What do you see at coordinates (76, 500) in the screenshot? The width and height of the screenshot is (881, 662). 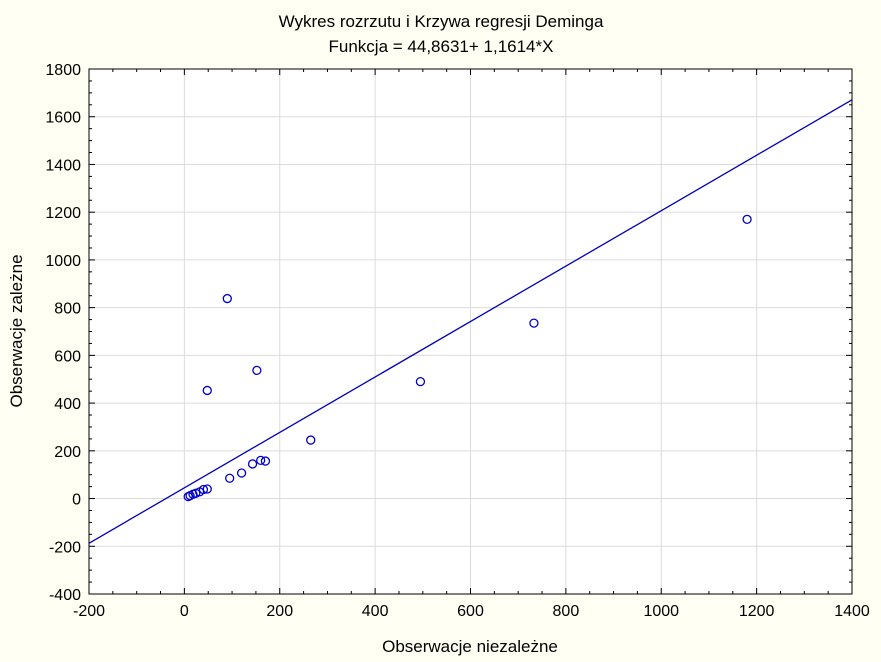 I see `y-tick-label: 0` at bounding box center [76, 500].